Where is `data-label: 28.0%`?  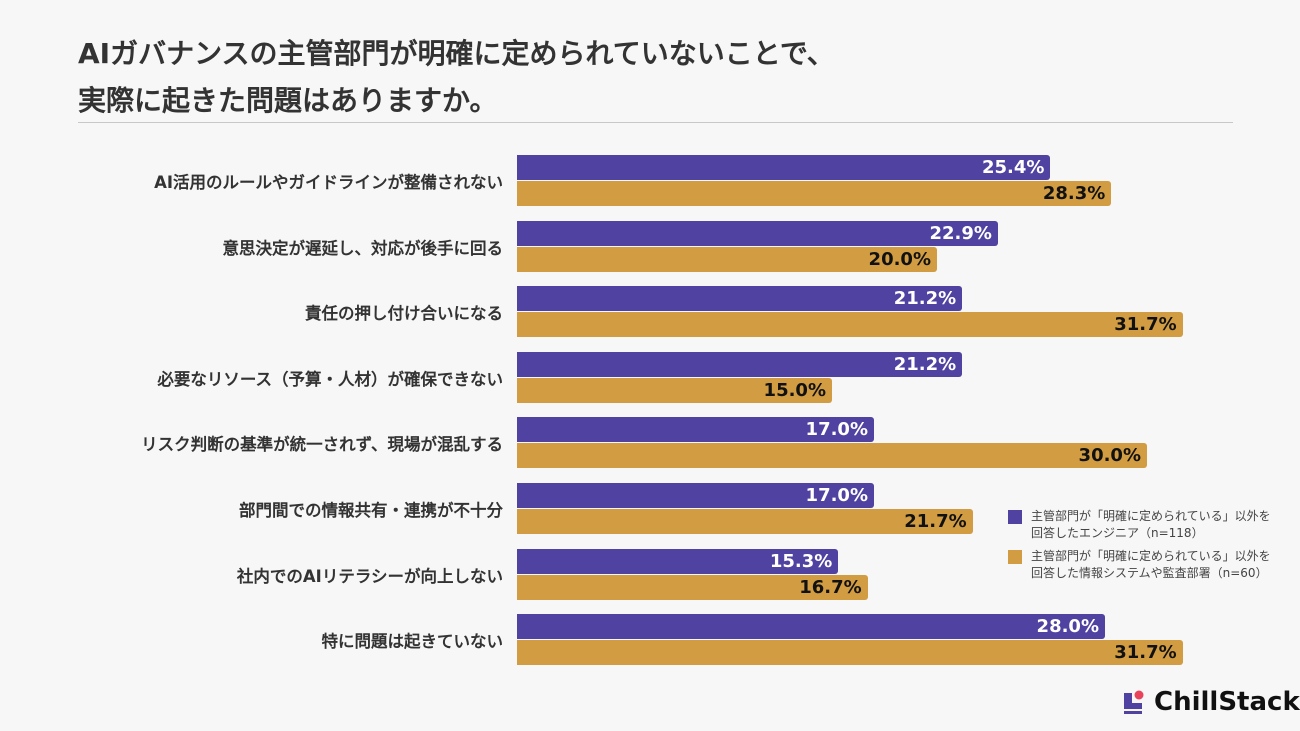
data-label: 28.0% is located at coordinates (1067, 627).